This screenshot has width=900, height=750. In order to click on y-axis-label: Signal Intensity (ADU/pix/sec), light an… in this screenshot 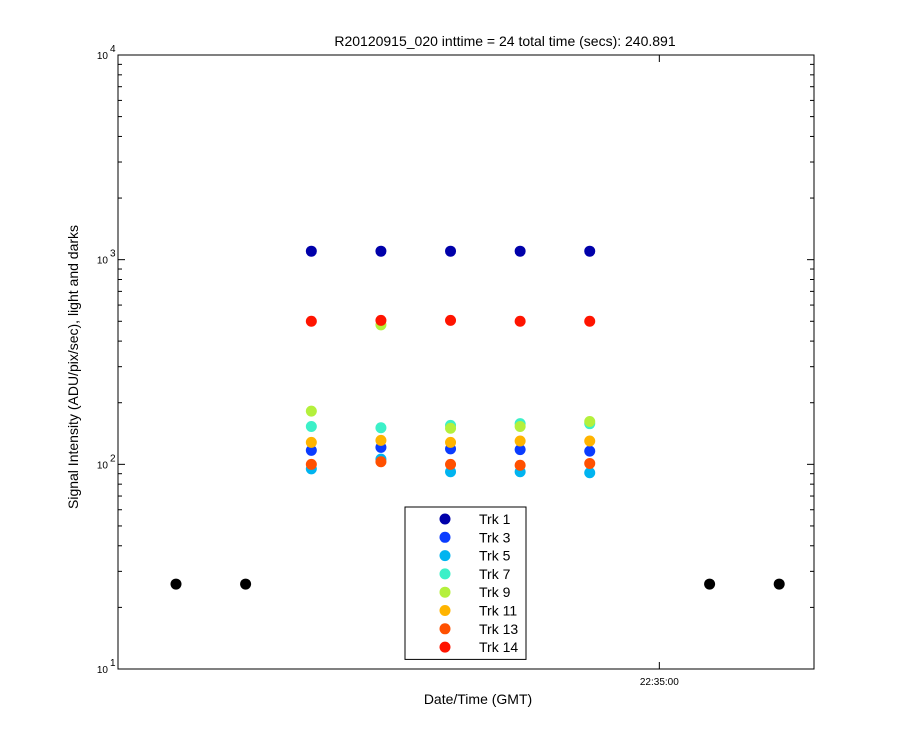, I will do `click(73, 367)`.